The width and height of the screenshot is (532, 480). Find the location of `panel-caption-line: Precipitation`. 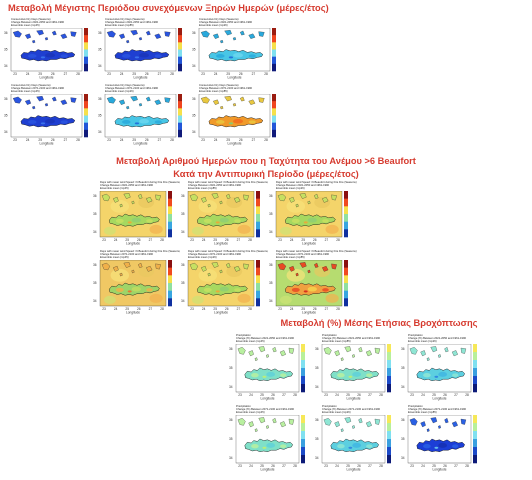

panel-caption-line: Precipitation is located at coordinates (329, 406).